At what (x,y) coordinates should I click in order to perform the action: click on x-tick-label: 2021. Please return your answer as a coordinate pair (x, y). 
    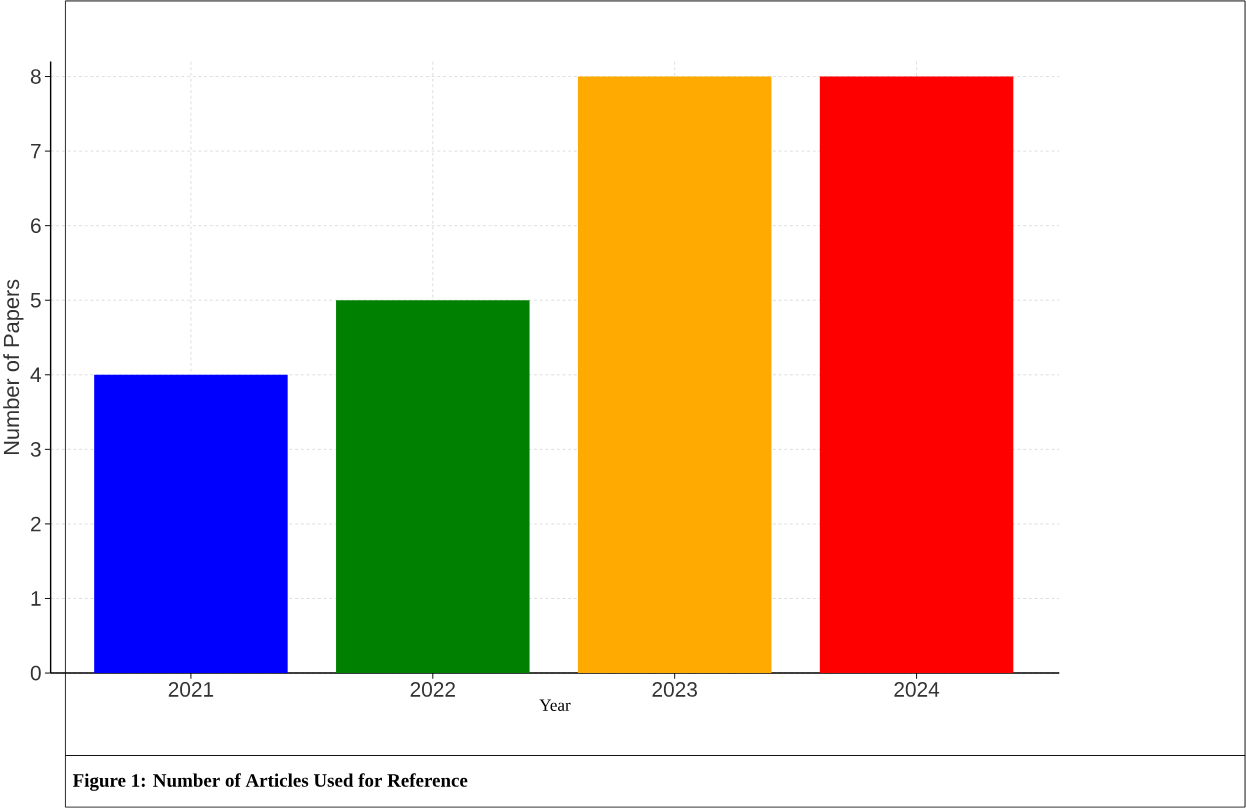
    Looking at the image, I should click on (191, 690).